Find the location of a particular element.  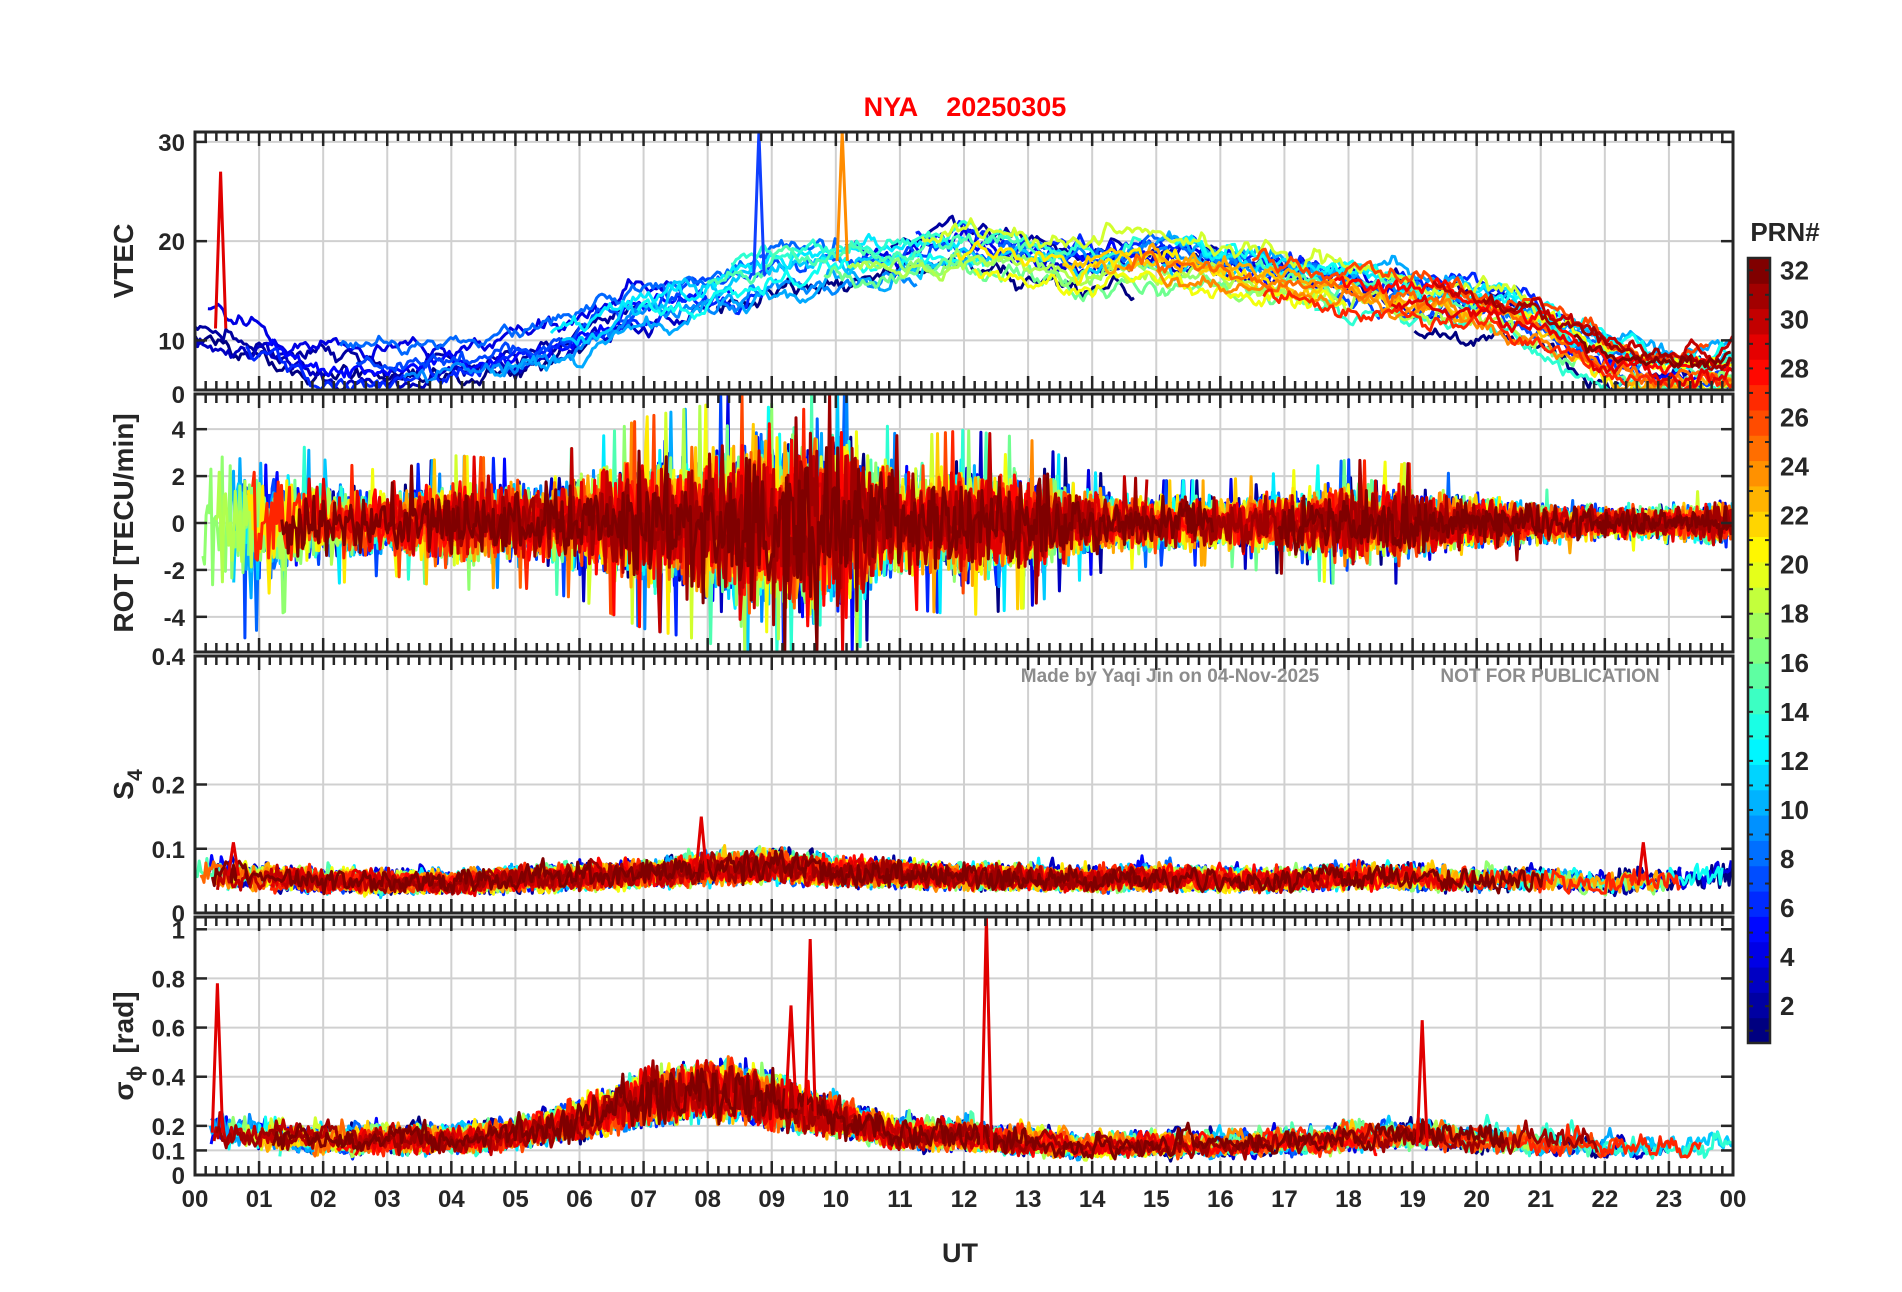

x-tick-label: 12 is located at coordinates (964, 1199).